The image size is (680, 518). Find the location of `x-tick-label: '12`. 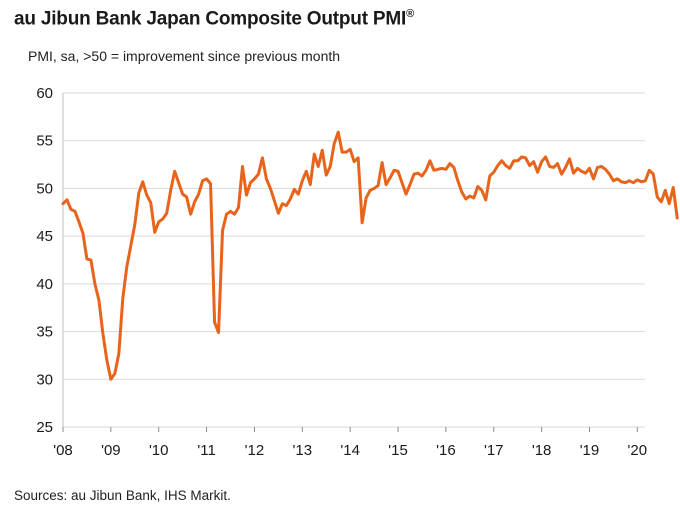

x-tick-label: '12 is located at coordinates (255, 450).